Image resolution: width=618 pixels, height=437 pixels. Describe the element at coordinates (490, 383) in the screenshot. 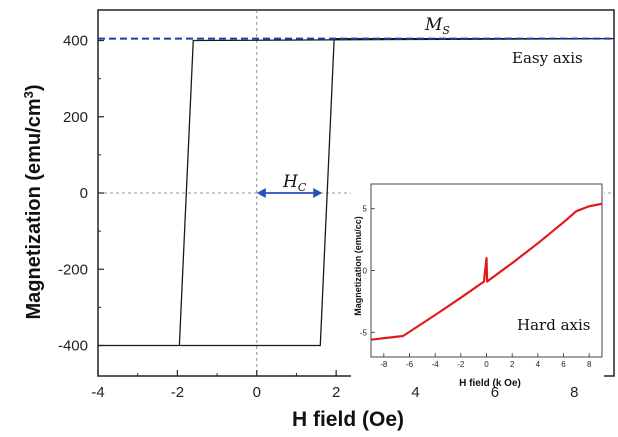

I see `inset-x-axis-title: H field (k Oe)` at that location.